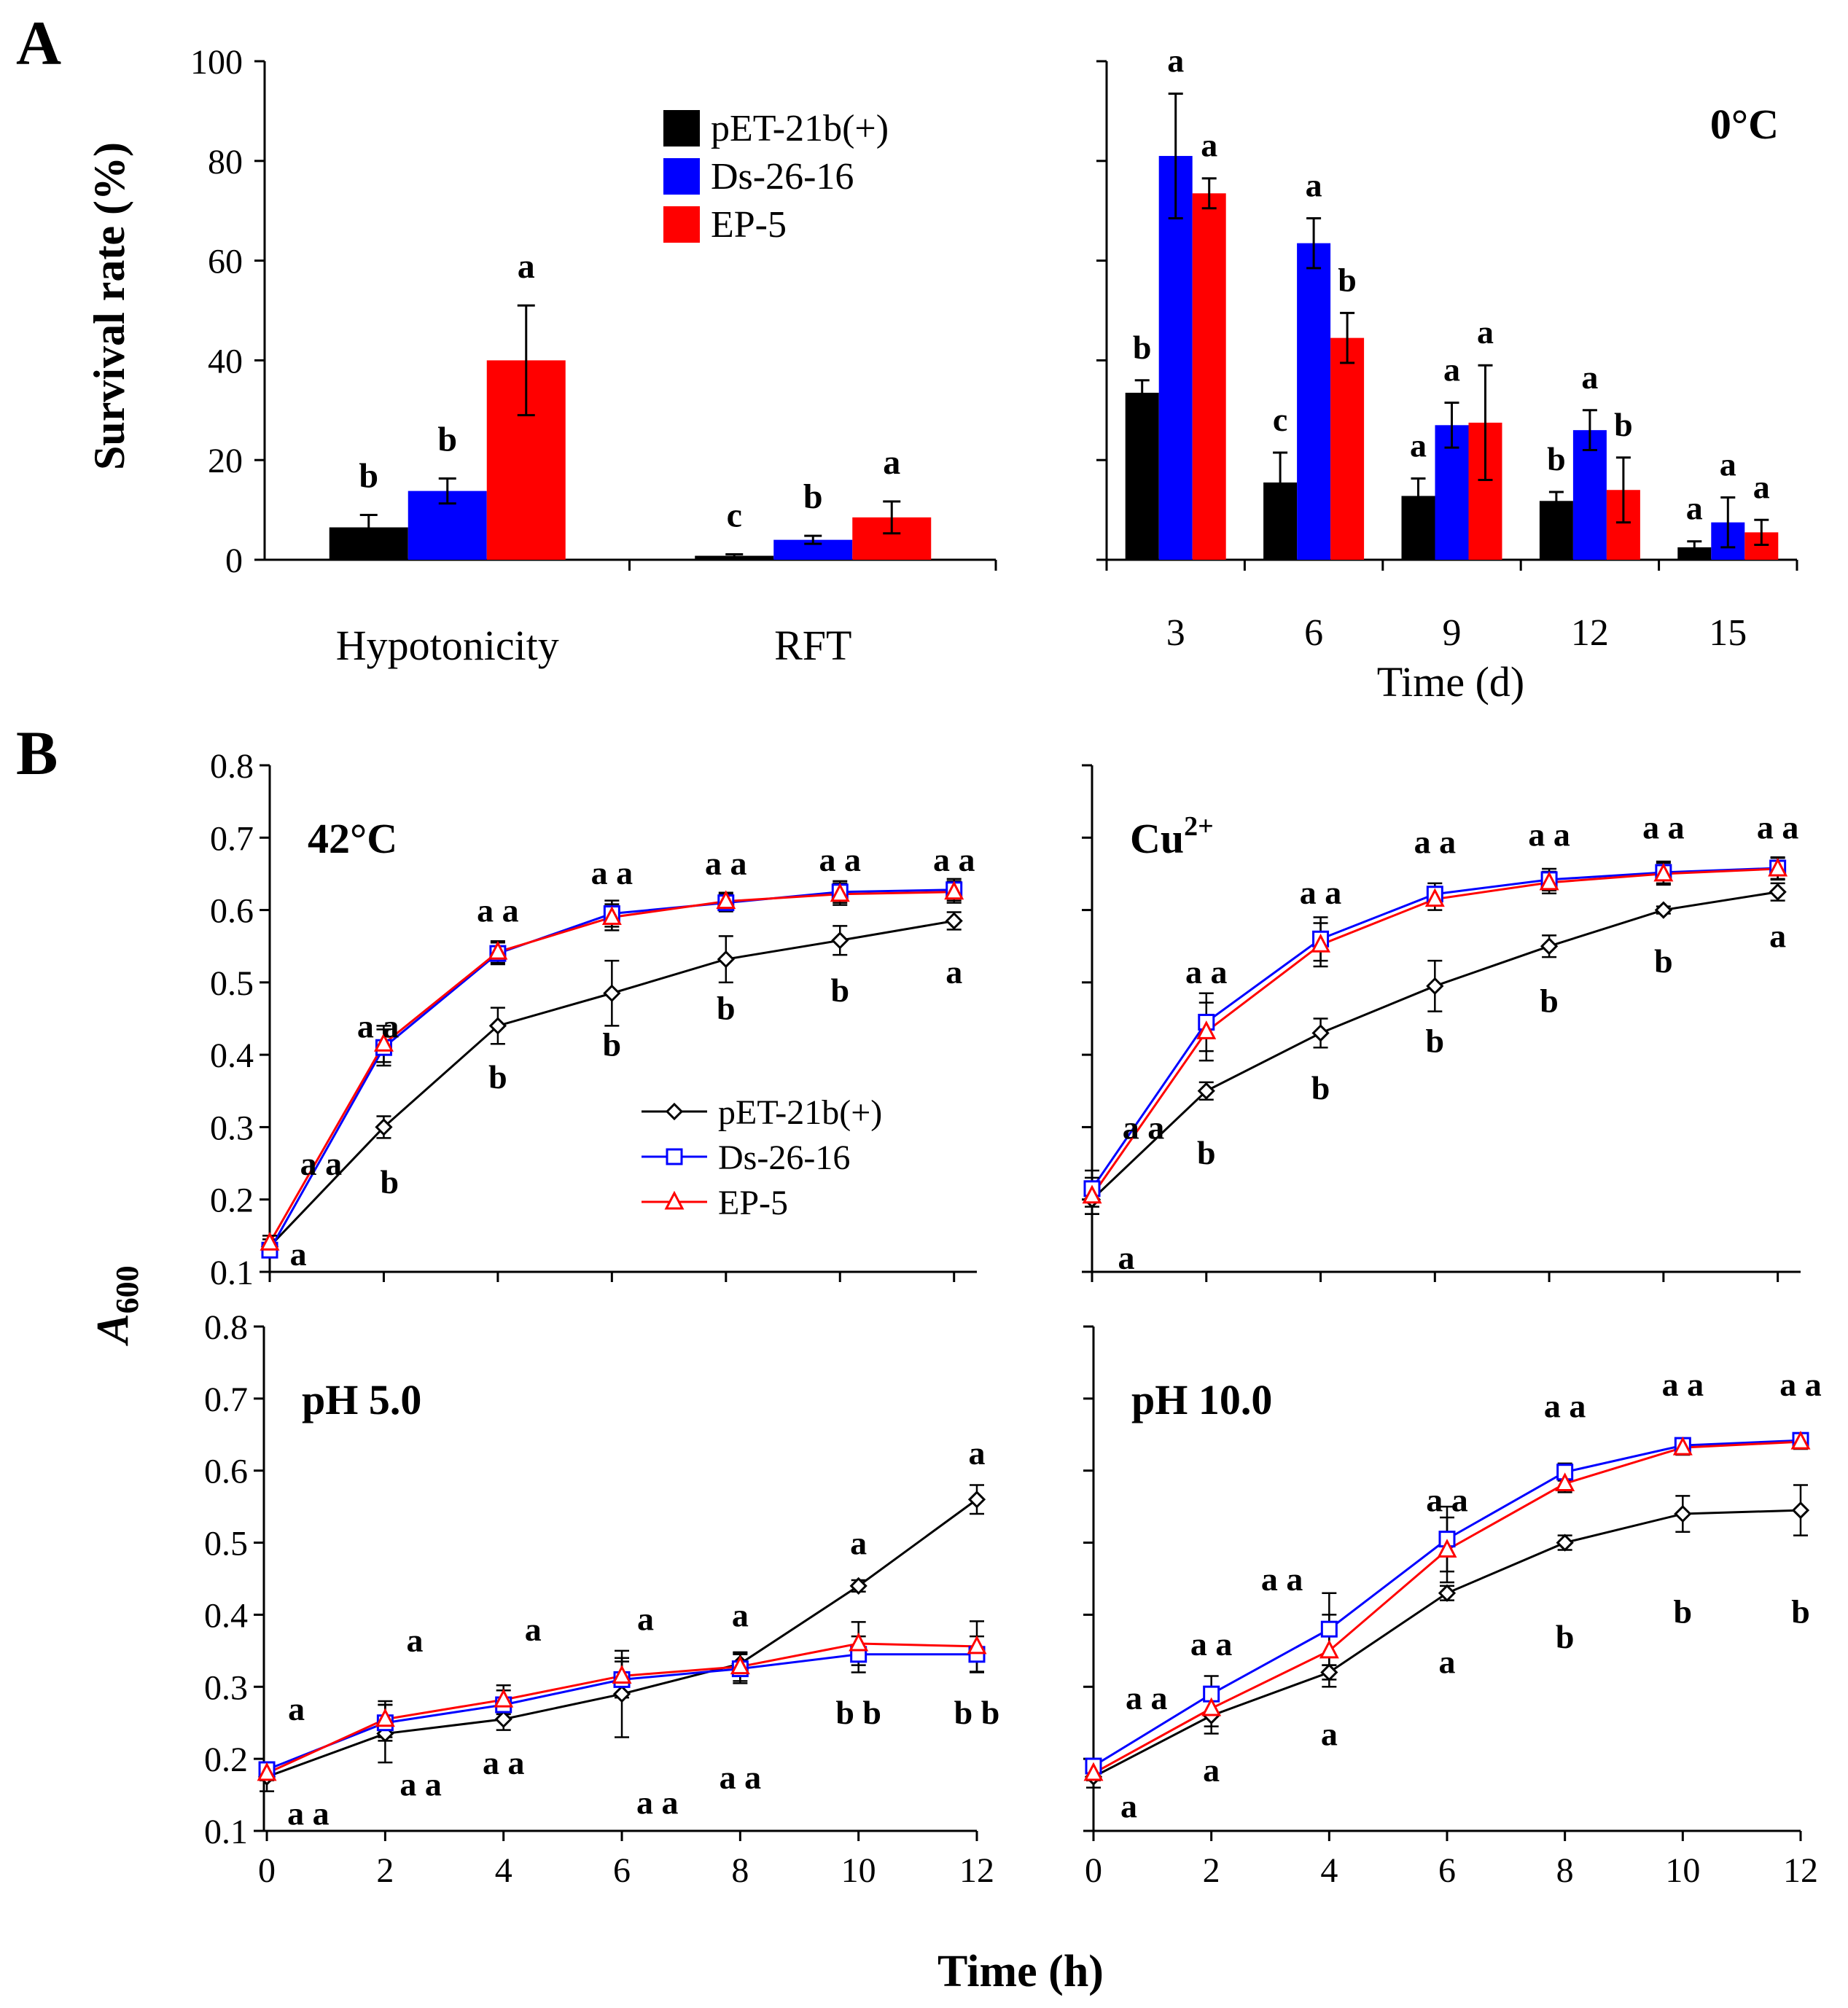  I want to click on x-tick-label: 12, so click(976, 1870).